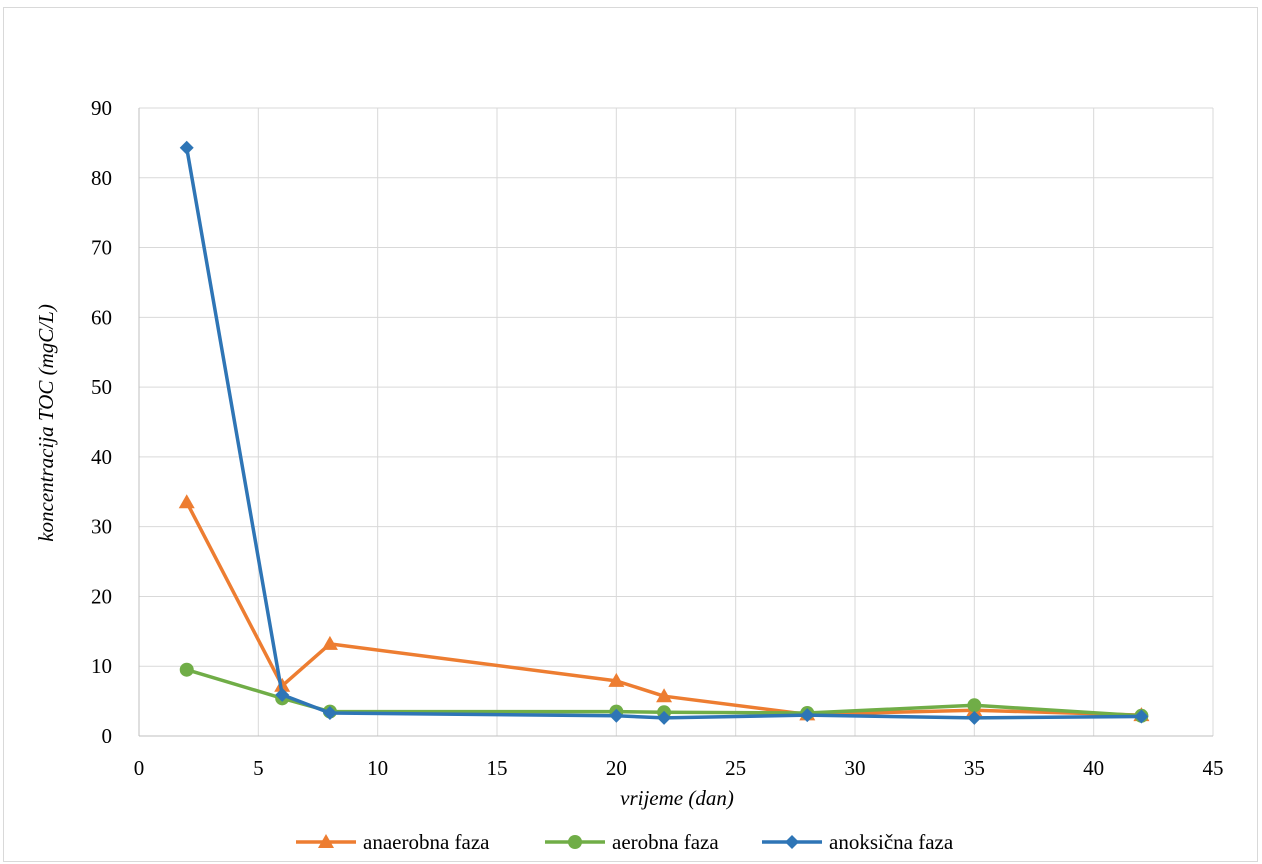 Image resolution: width=1262 pixels, height=864 pixels. I want to click on legend-label: aerobna faza, so click(665, 842).